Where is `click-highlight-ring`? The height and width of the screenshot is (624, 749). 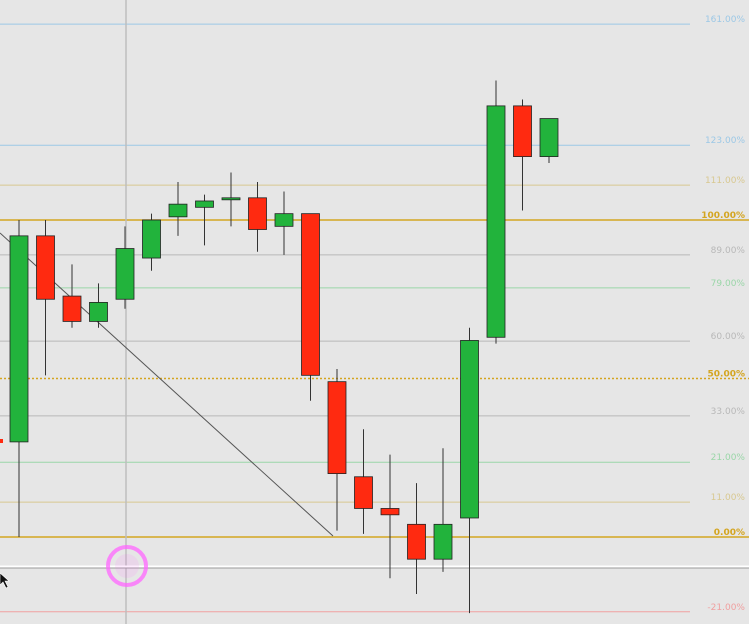 click-highlight-ring is located at coordinates (127, 566).